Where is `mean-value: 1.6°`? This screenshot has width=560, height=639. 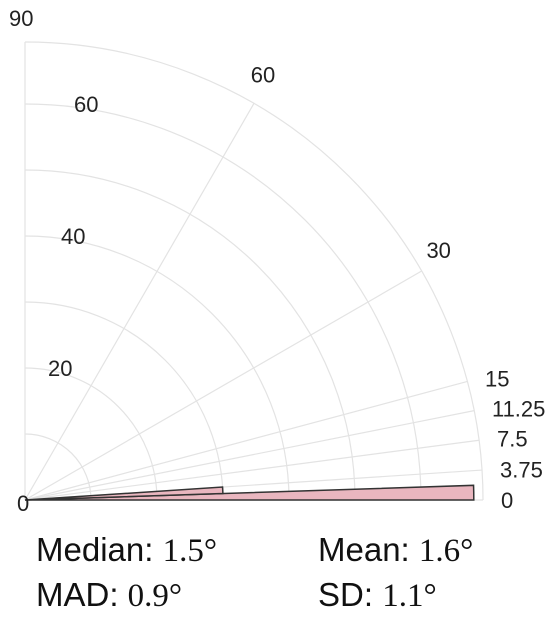
mean-value: 1.6° is located at coordinates (446, 551).